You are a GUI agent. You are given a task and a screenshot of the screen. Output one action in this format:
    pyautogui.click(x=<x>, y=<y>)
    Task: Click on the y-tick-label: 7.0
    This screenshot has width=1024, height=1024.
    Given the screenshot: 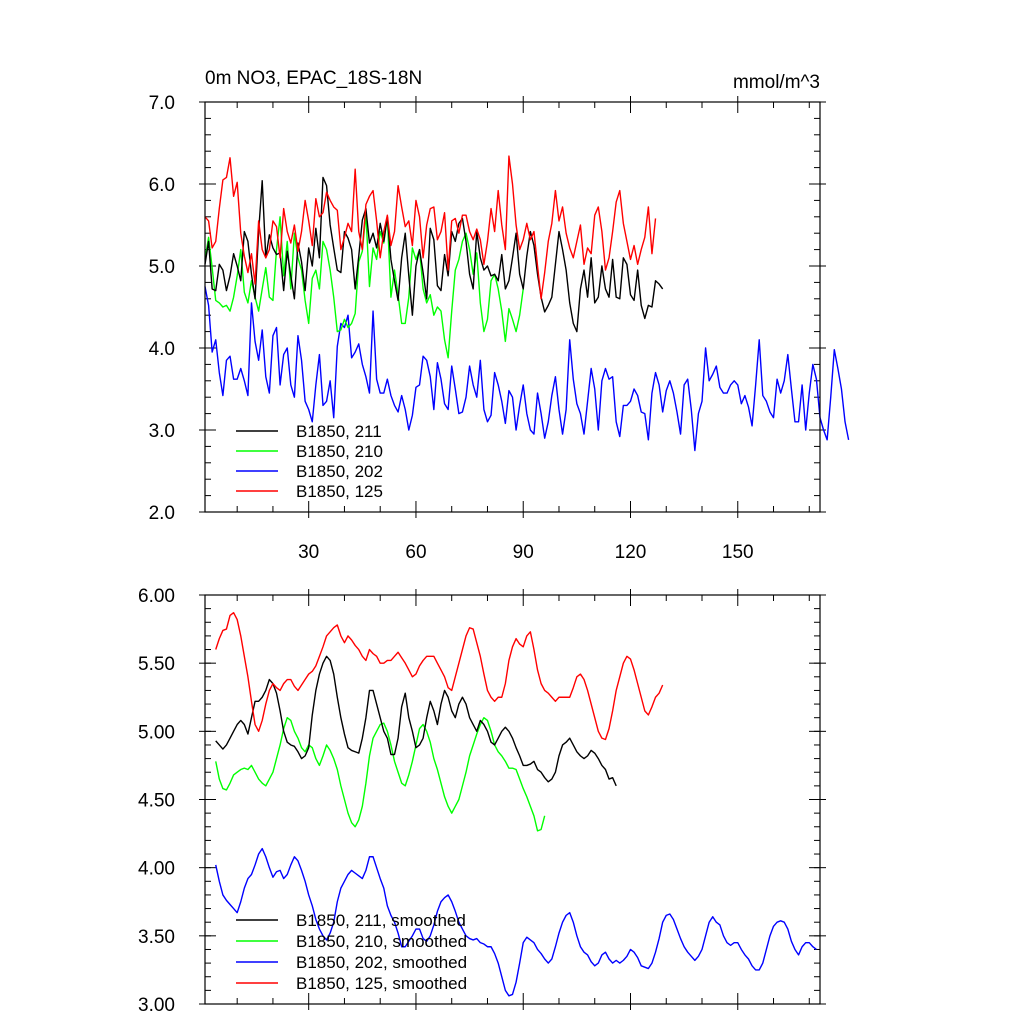 What is the action you would take?
    pyautogui.click(x=162, y=103)
    